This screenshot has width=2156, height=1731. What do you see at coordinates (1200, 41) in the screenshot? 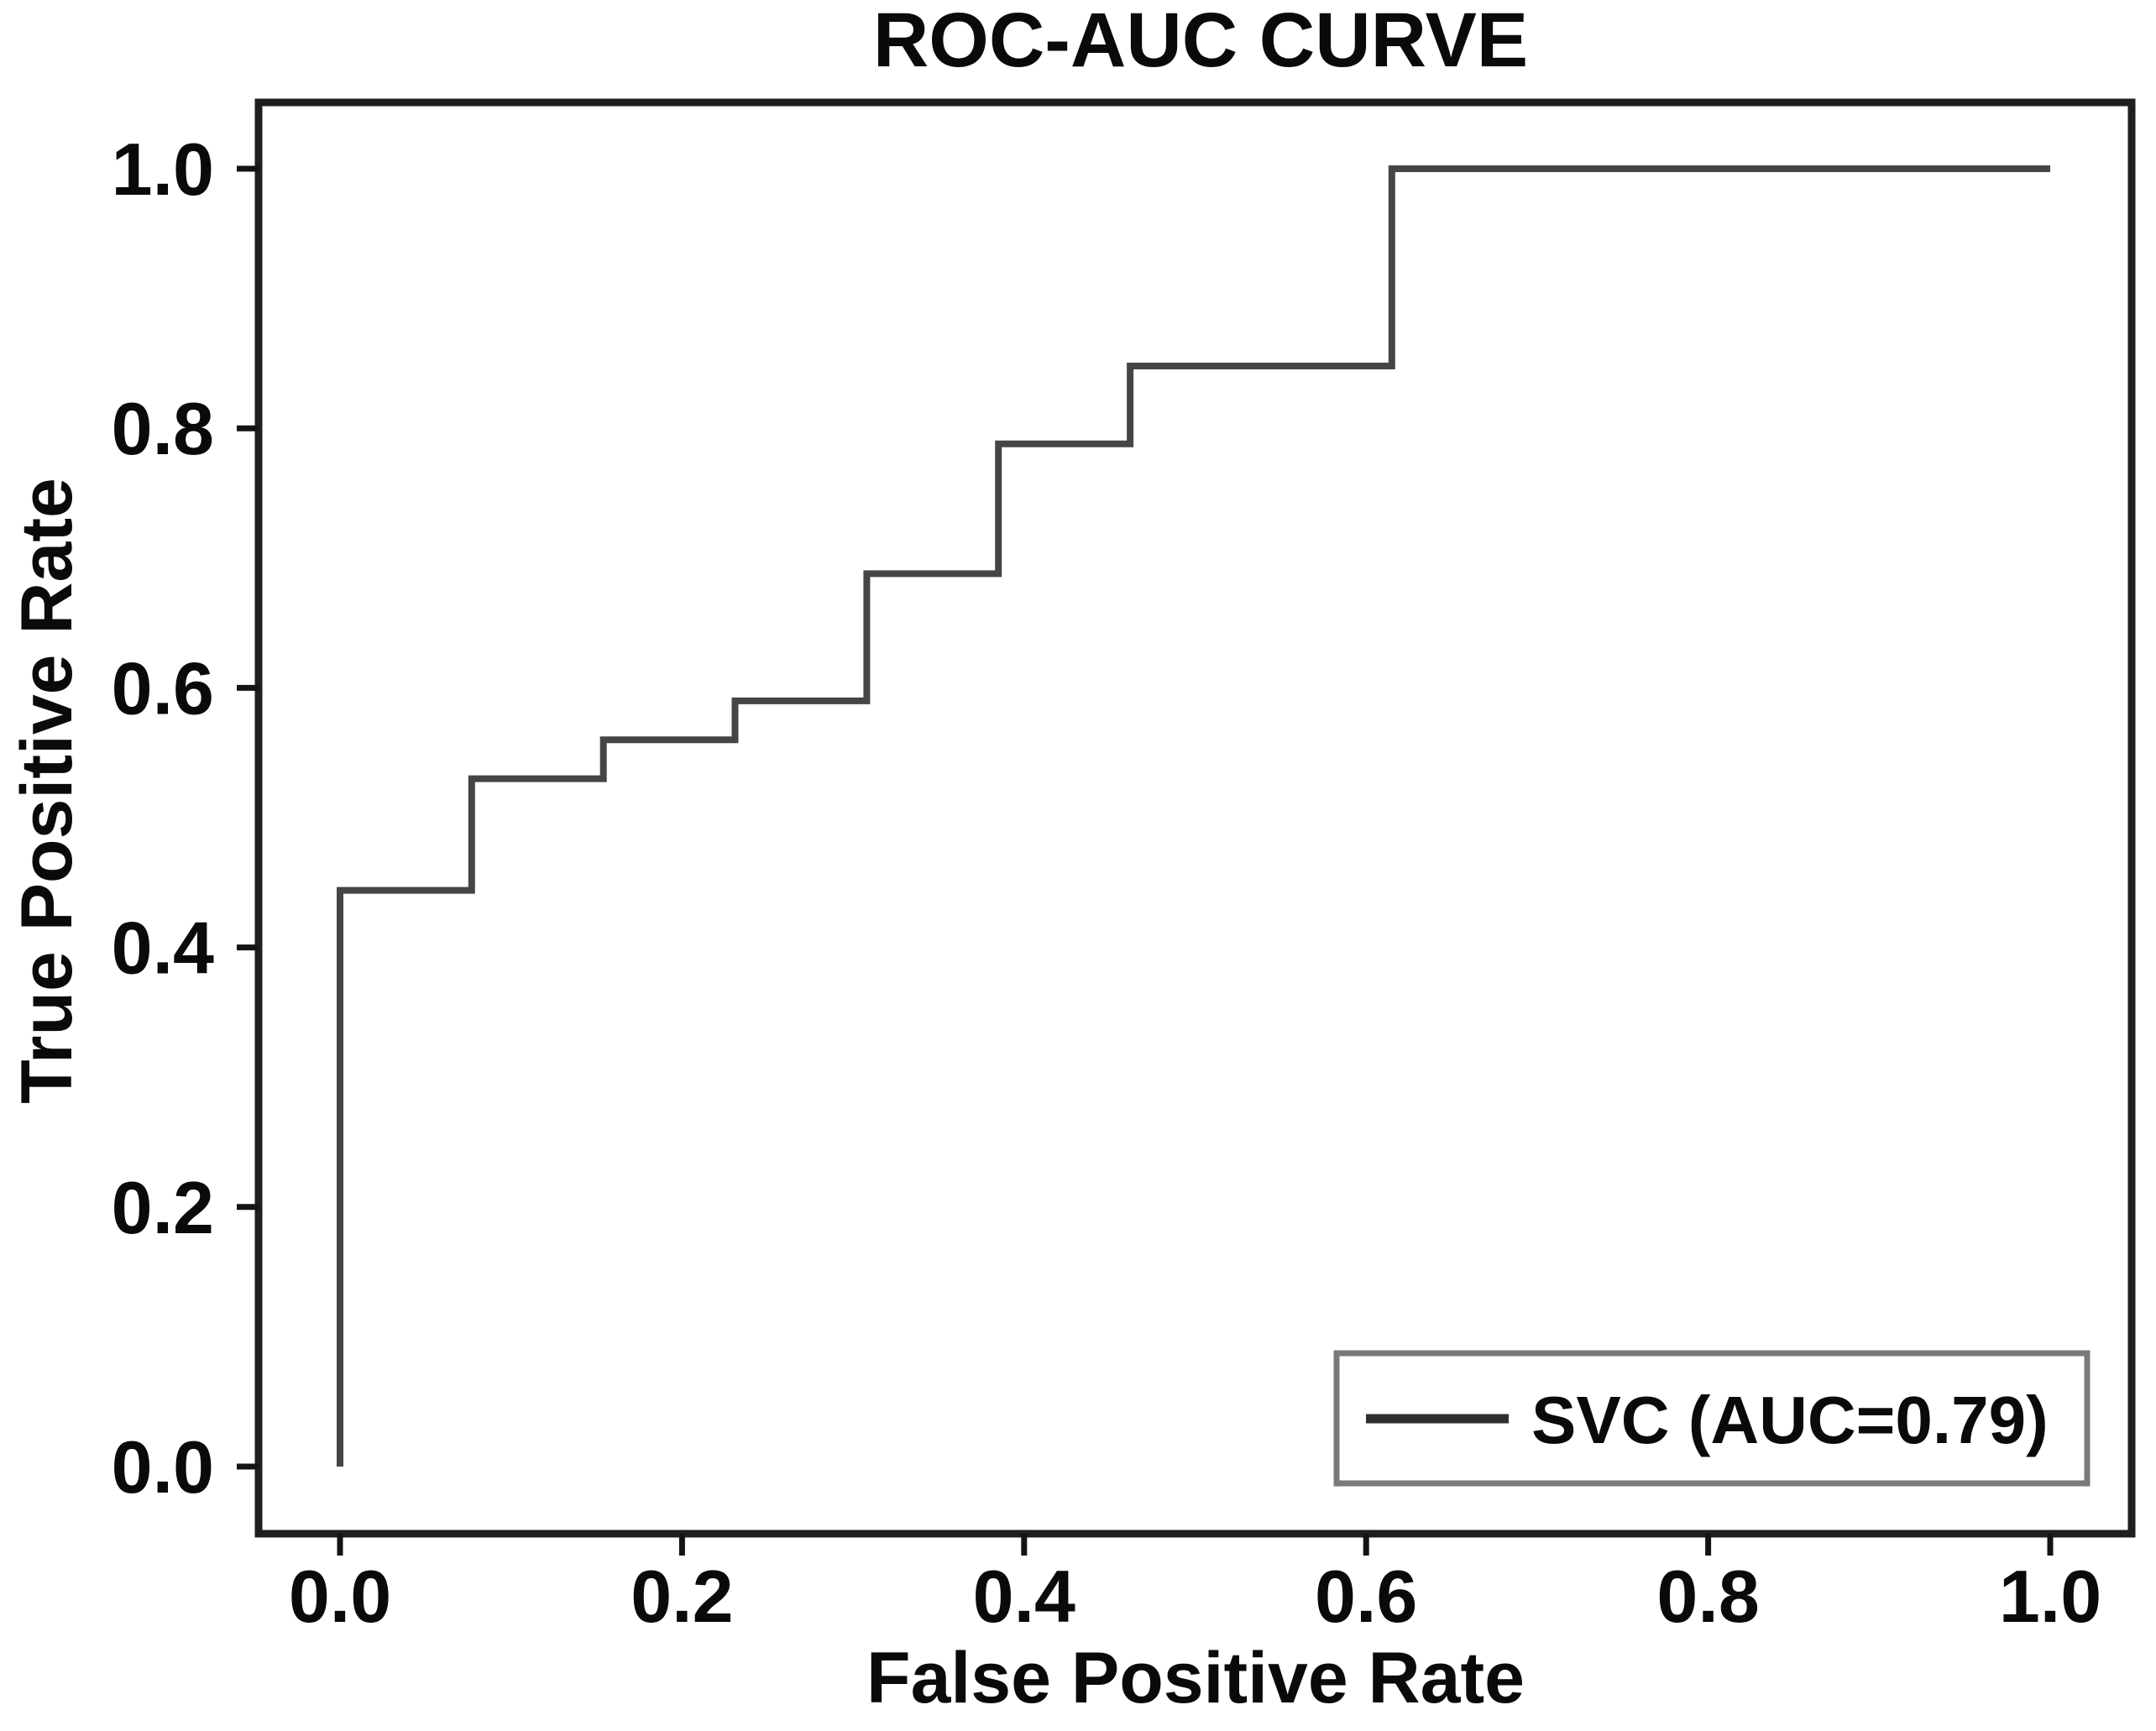
I see `chart-title: ROC-AUC CURVE` at bounding box center [1200, 41].